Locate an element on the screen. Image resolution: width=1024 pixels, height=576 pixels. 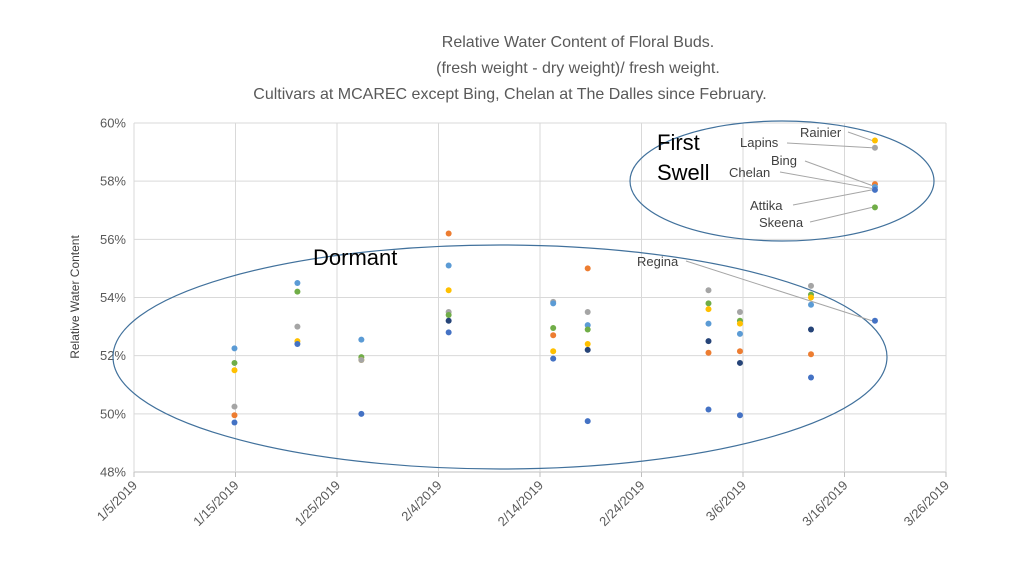
y-tick-label: 56% is located at coordinates (113, 239).